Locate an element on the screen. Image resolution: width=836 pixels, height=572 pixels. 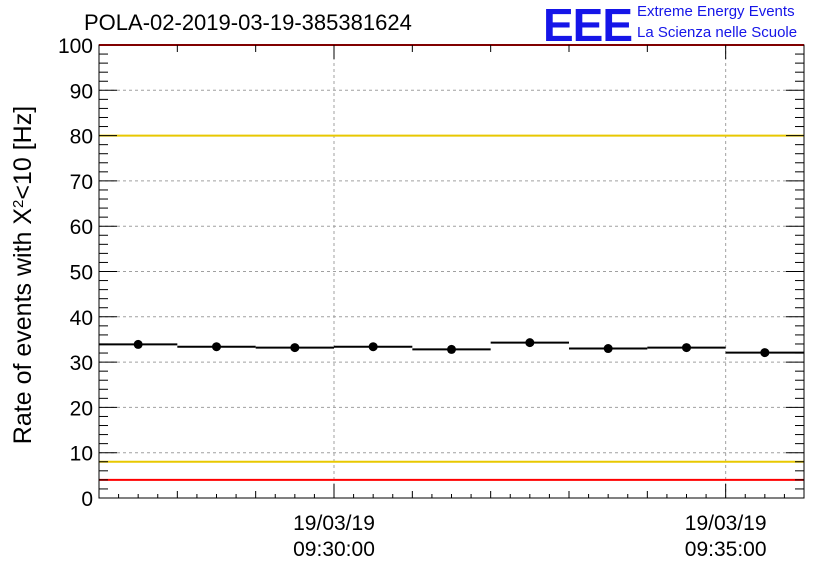
eee-logo: EEE is located at coordinates (588, 25).